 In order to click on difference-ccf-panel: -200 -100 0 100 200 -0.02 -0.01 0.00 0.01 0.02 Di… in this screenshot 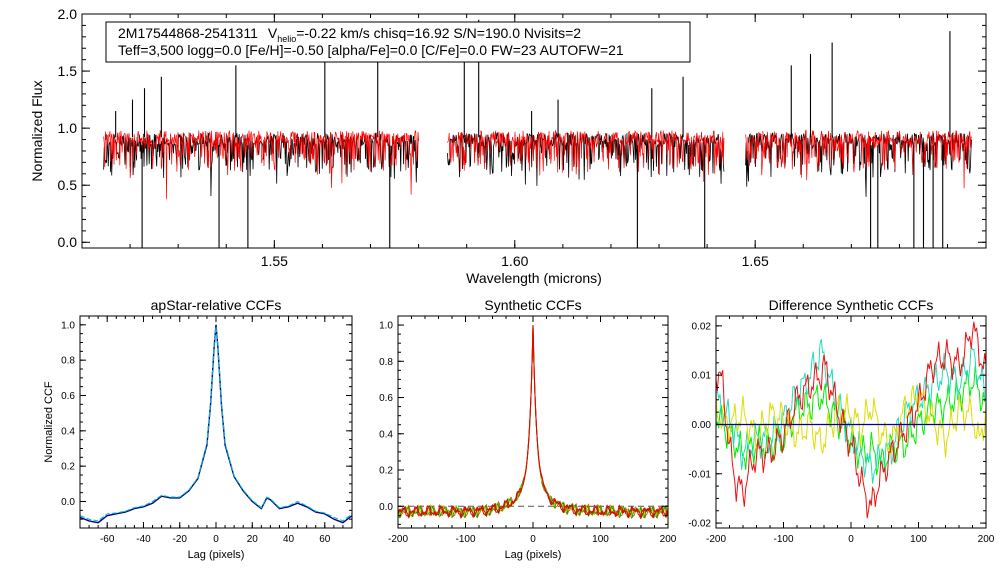, I will do `click(841, 421)`.